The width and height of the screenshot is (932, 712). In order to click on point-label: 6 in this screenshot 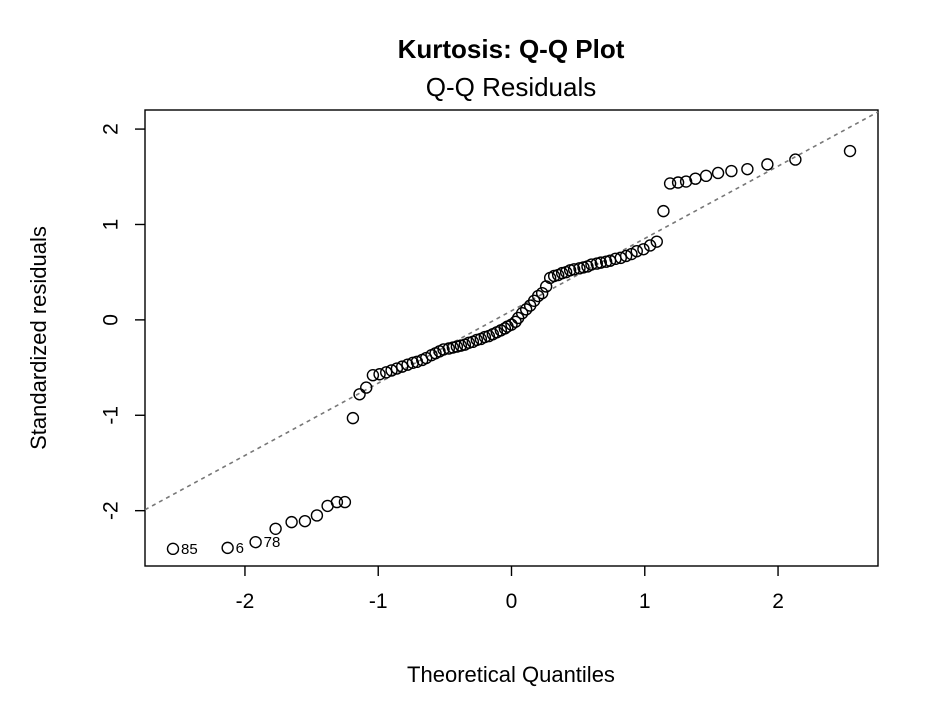, I will do `click(240, 548)`.